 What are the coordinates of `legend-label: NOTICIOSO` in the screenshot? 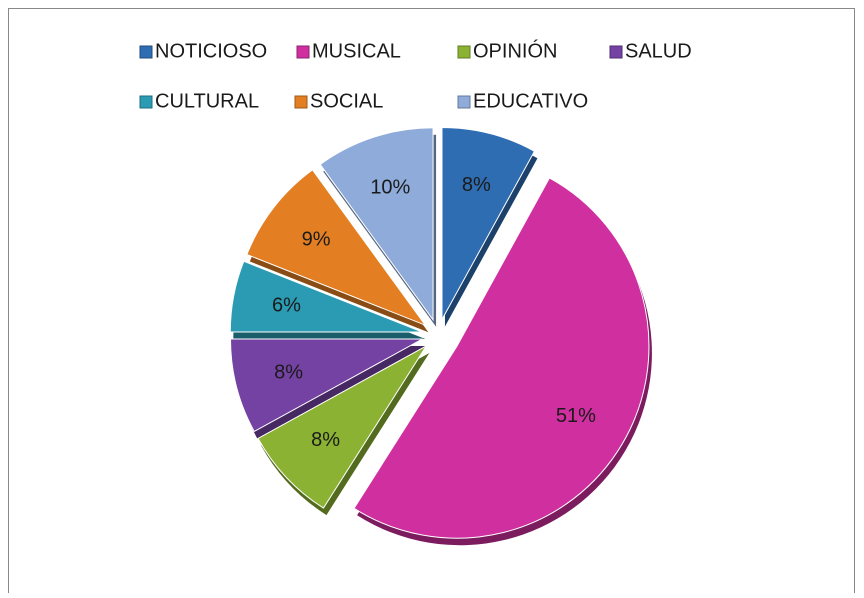 It's located at (211, 51).